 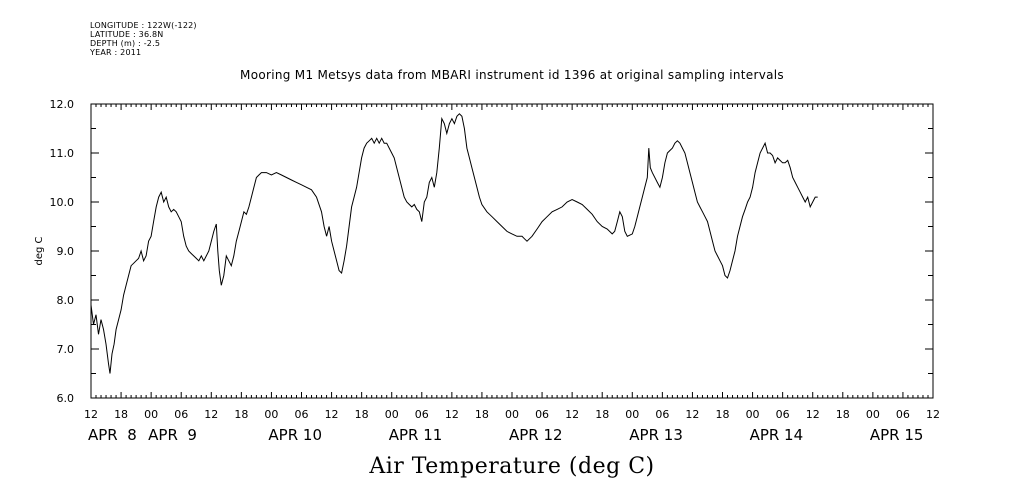 I want to click on day-label: APR 11, so click(x=416, y=435).